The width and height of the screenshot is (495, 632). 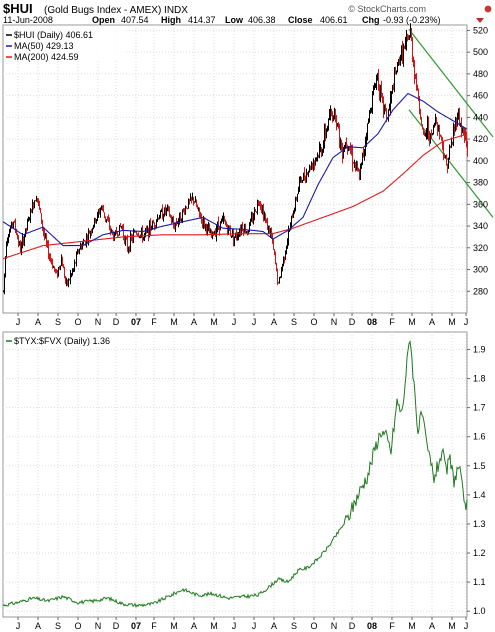 I want to click on tyx-fvx-legend: $TYX:$FVX (Daily) 1.36, so click(x=66, y=340).